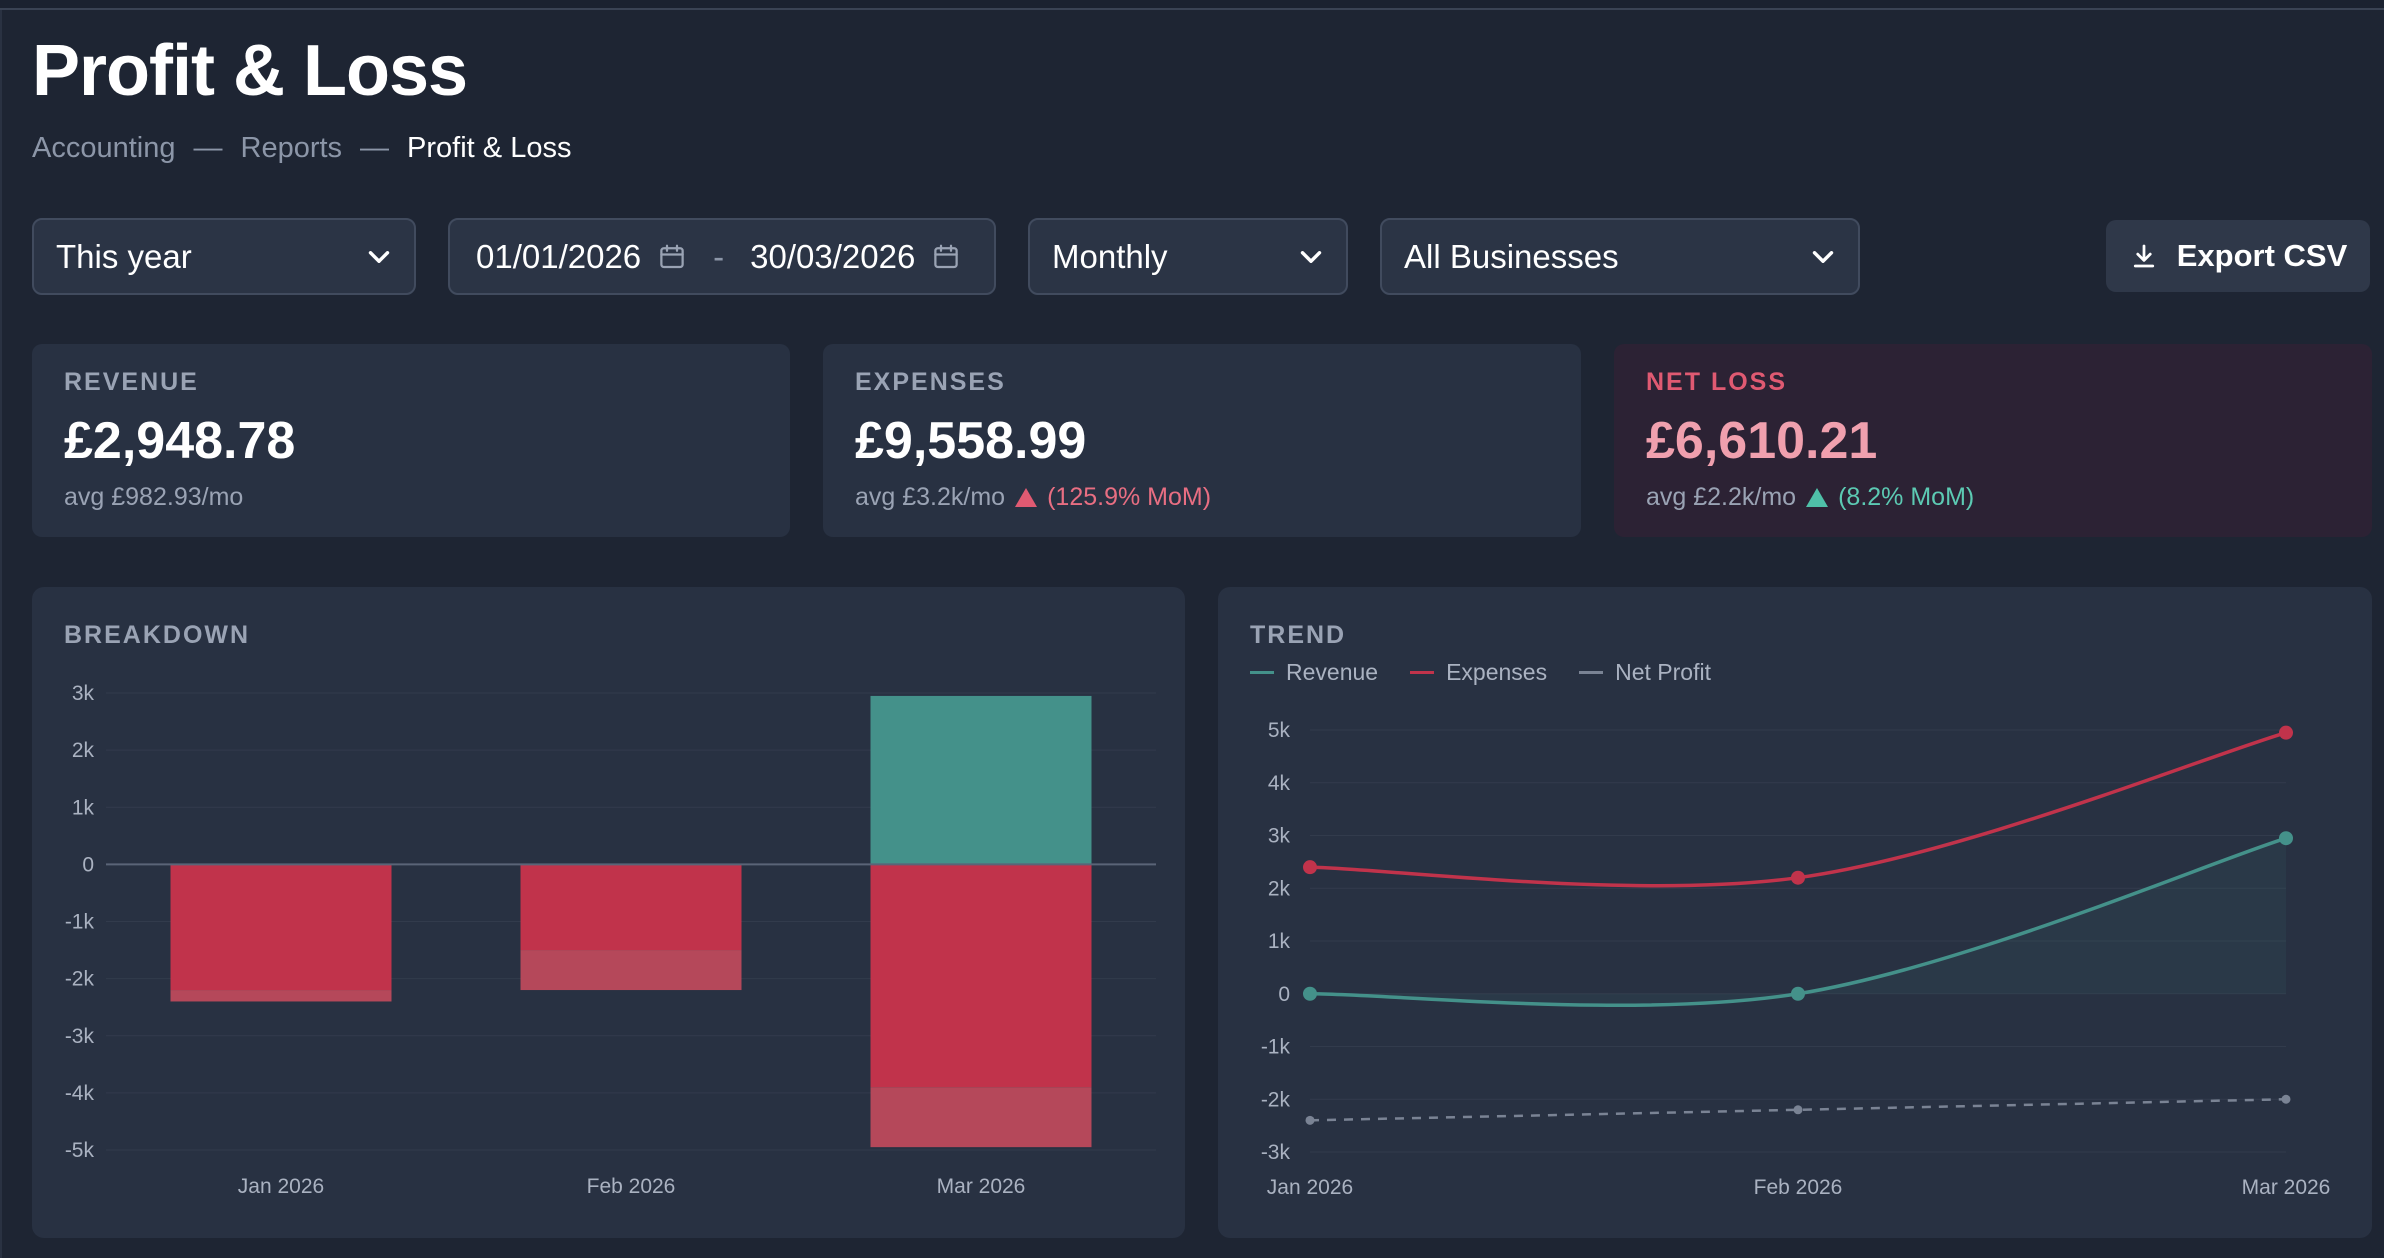 The image size is (2384, 1258). I want to click on expenses-label: EXPENSES, so click(930, 382).